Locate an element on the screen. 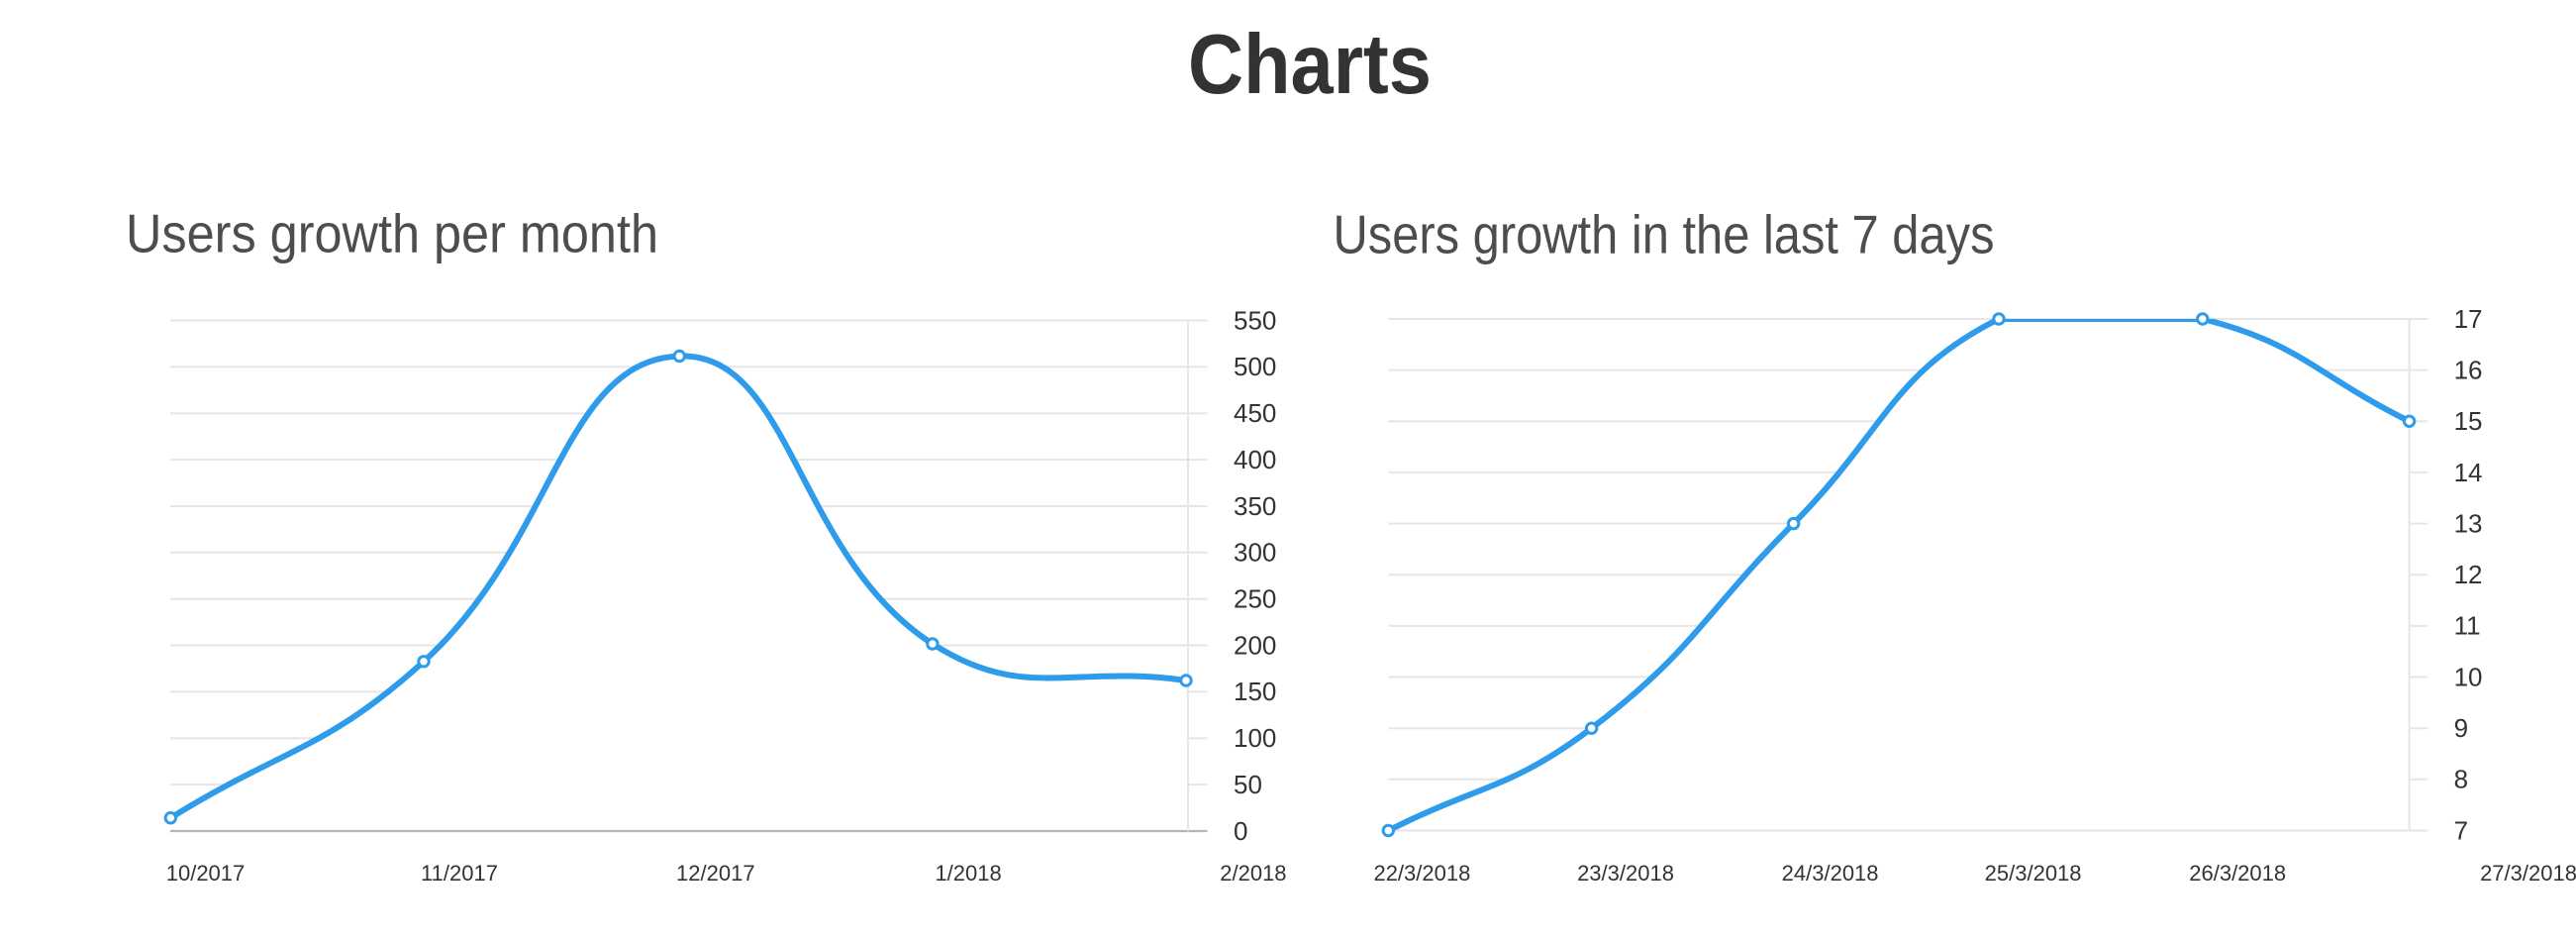 This screenshot has width=2576, height=941. svg-text: 1/2018 is located at coordinates (968, 873).